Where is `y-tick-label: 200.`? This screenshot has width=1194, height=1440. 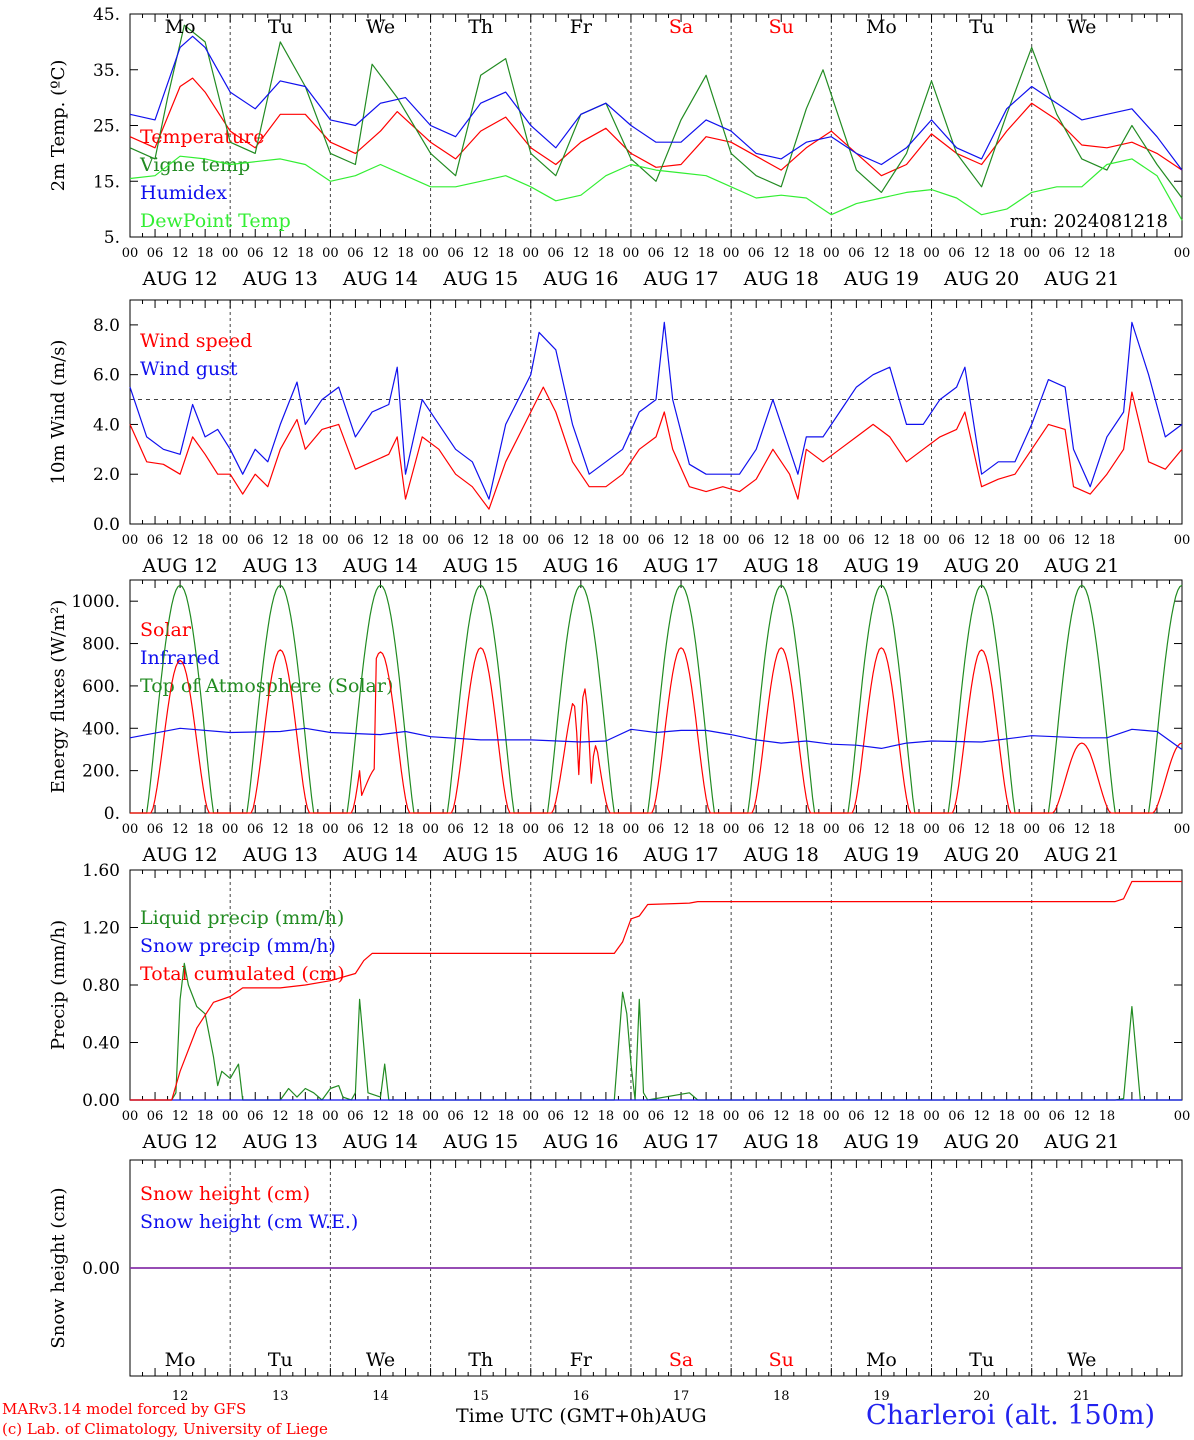
y-tick-label: 200. is located at coordinates (101, 772).